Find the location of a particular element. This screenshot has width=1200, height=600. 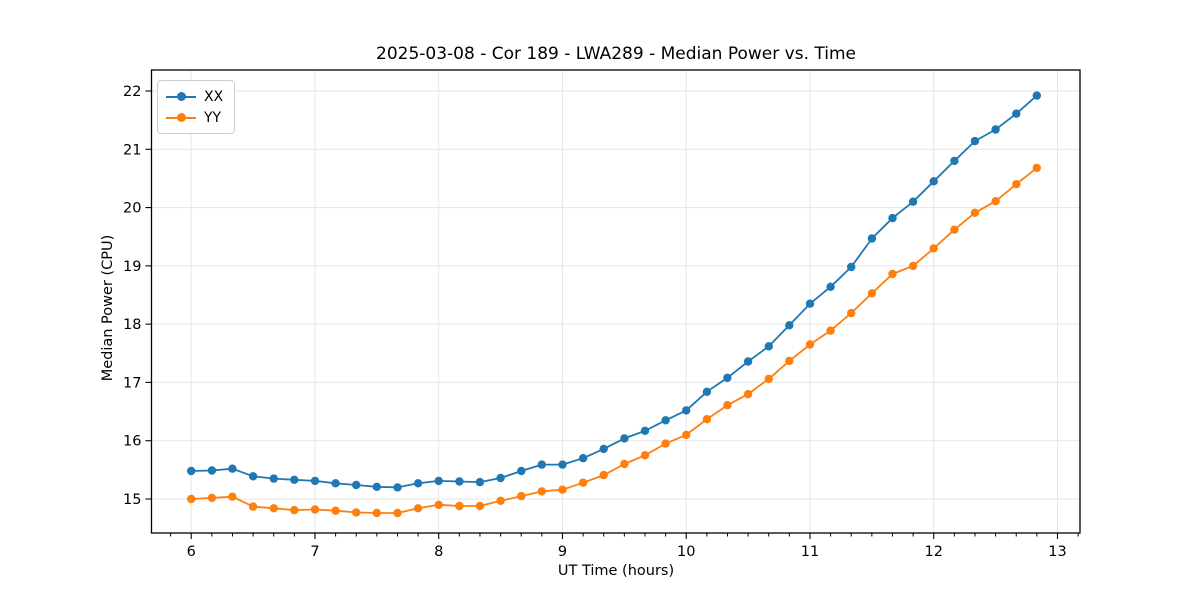

legend-label-yy: YY is located at coordinates (213, 117).